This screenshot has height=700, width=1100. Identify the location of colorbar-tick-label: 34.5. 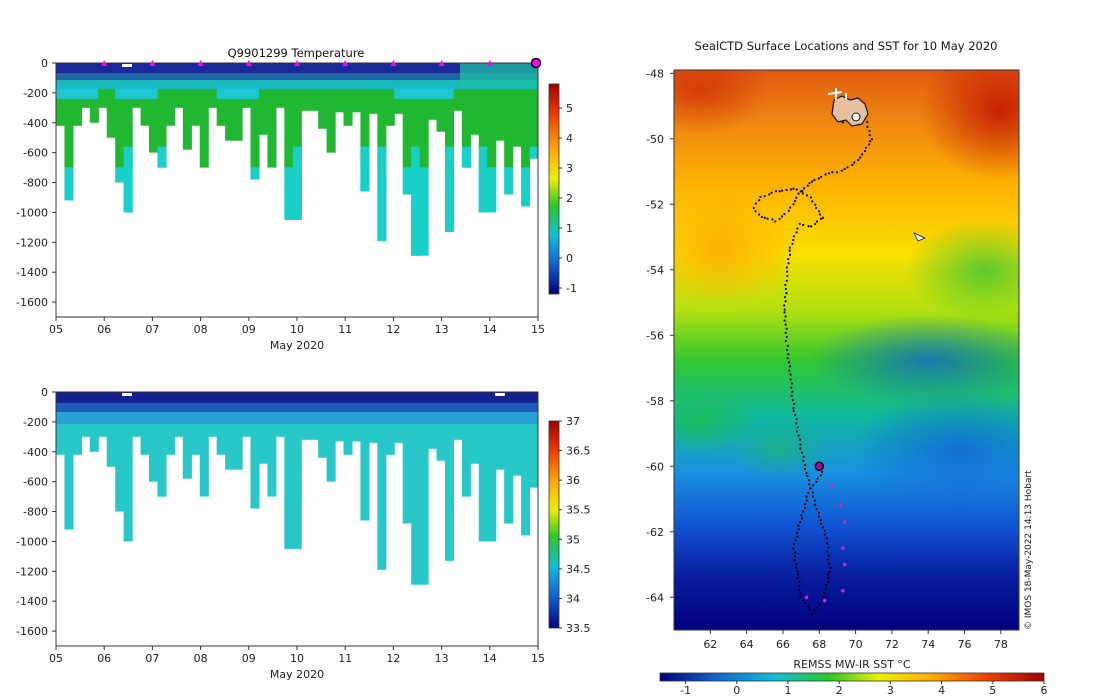
(578, 569).